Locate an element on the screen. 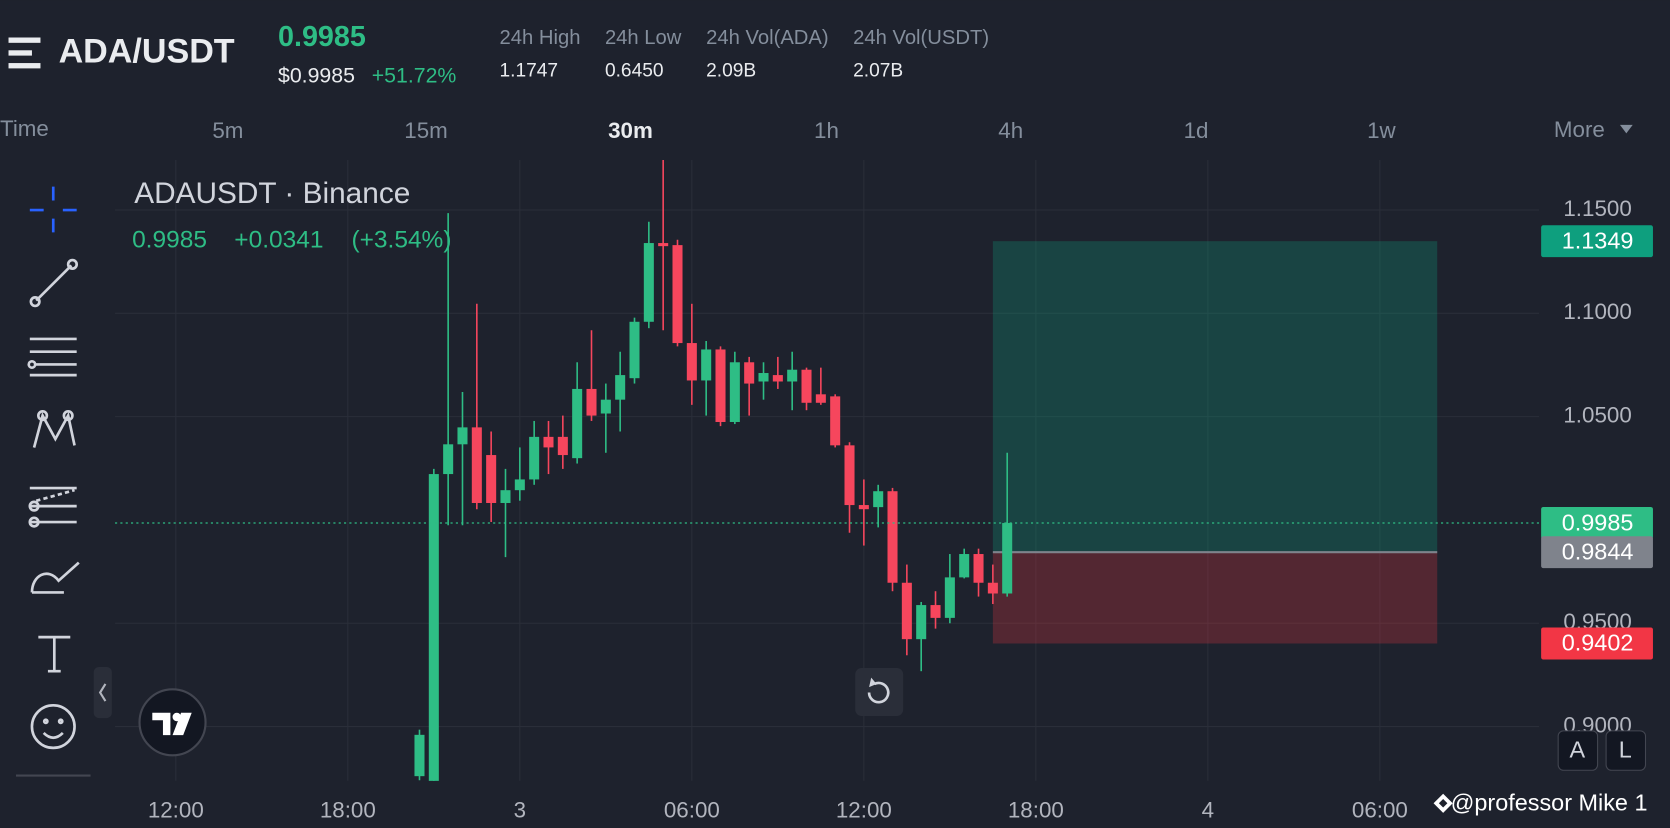 The image size is (1670, 828). stop-tag-label: 0.9402 is located at coordinates (1598, 643).